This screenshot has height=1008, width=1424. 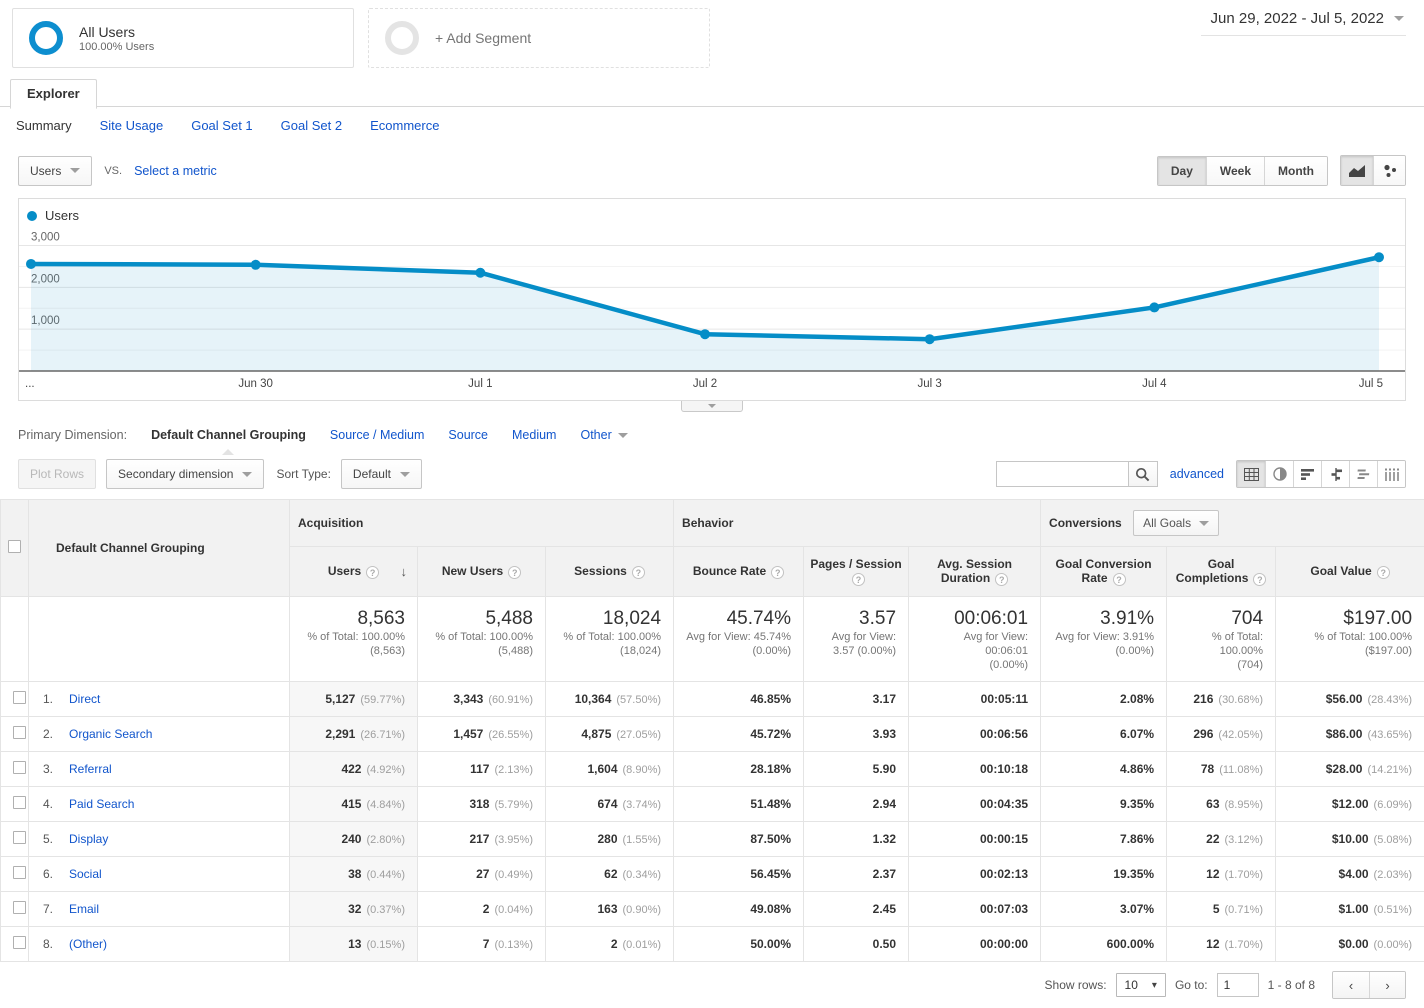 I want to click on table-cell: $28.00(14.21%), so click(x=1350, y=769).